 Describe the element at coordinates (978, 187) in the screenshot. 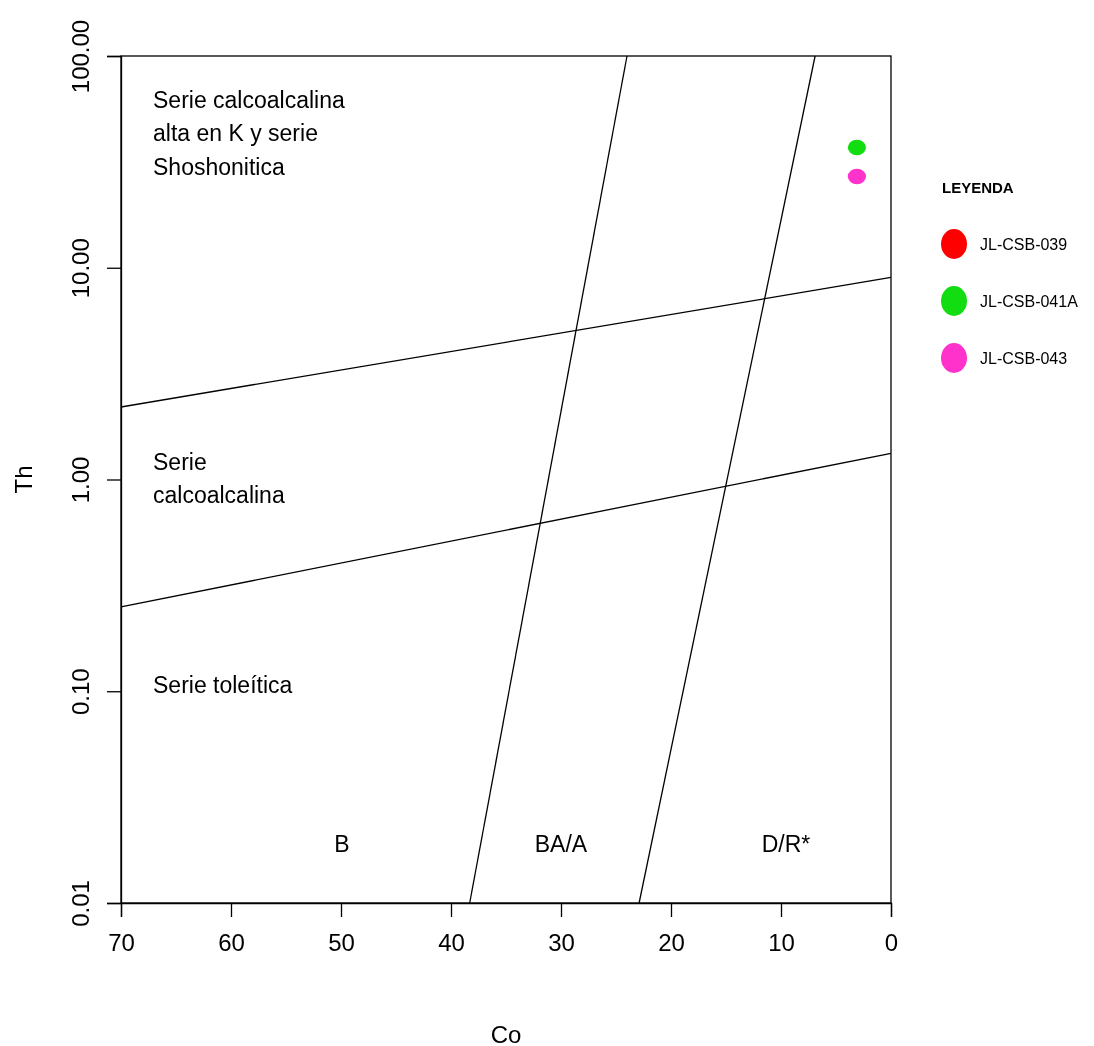

I see `legend-title: LEYENDA` at that location.